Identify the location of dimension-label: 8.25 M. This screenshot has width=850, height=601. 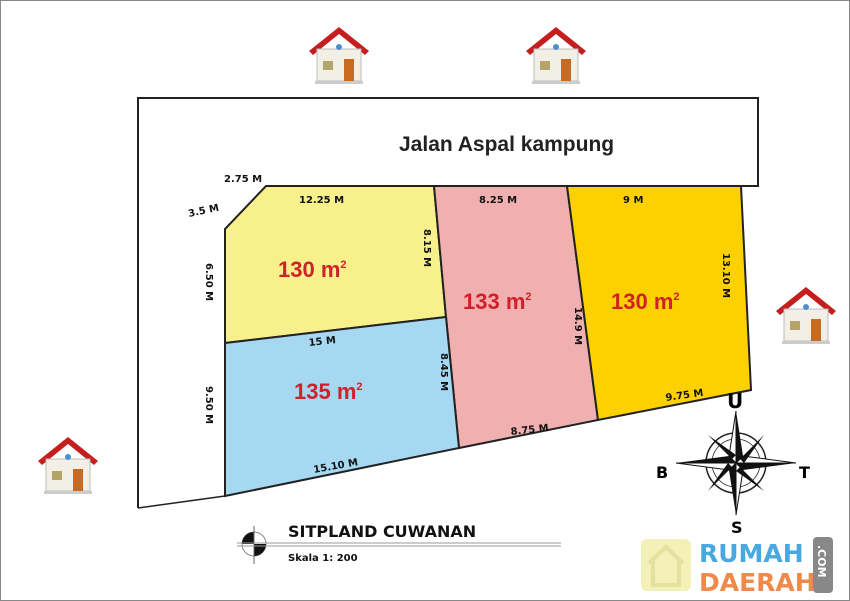
(498, 200).